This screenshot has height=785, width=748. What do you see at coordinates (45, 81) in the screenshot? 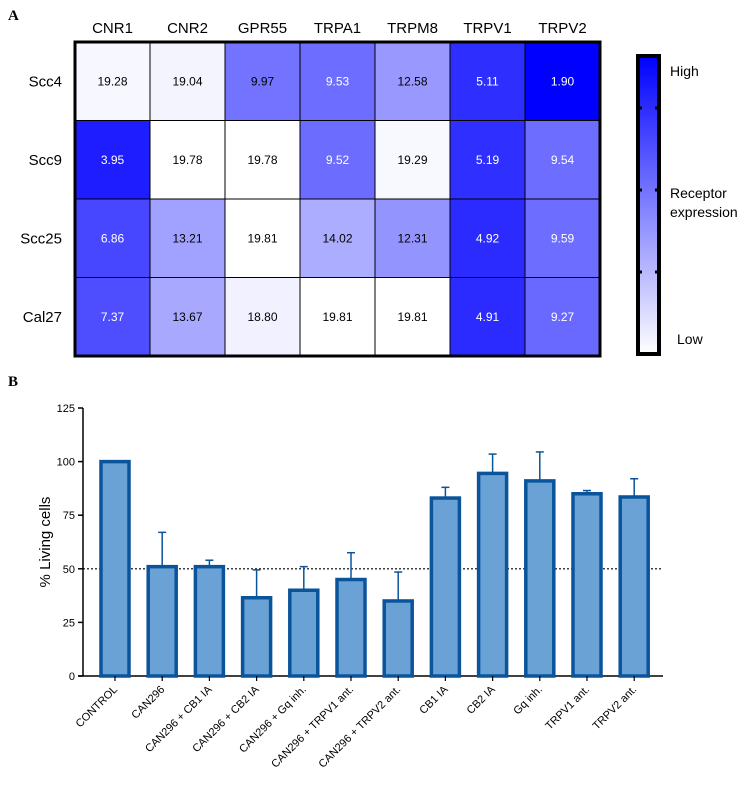
I see `row-label: Scc4` at bounding box center [45, 81].